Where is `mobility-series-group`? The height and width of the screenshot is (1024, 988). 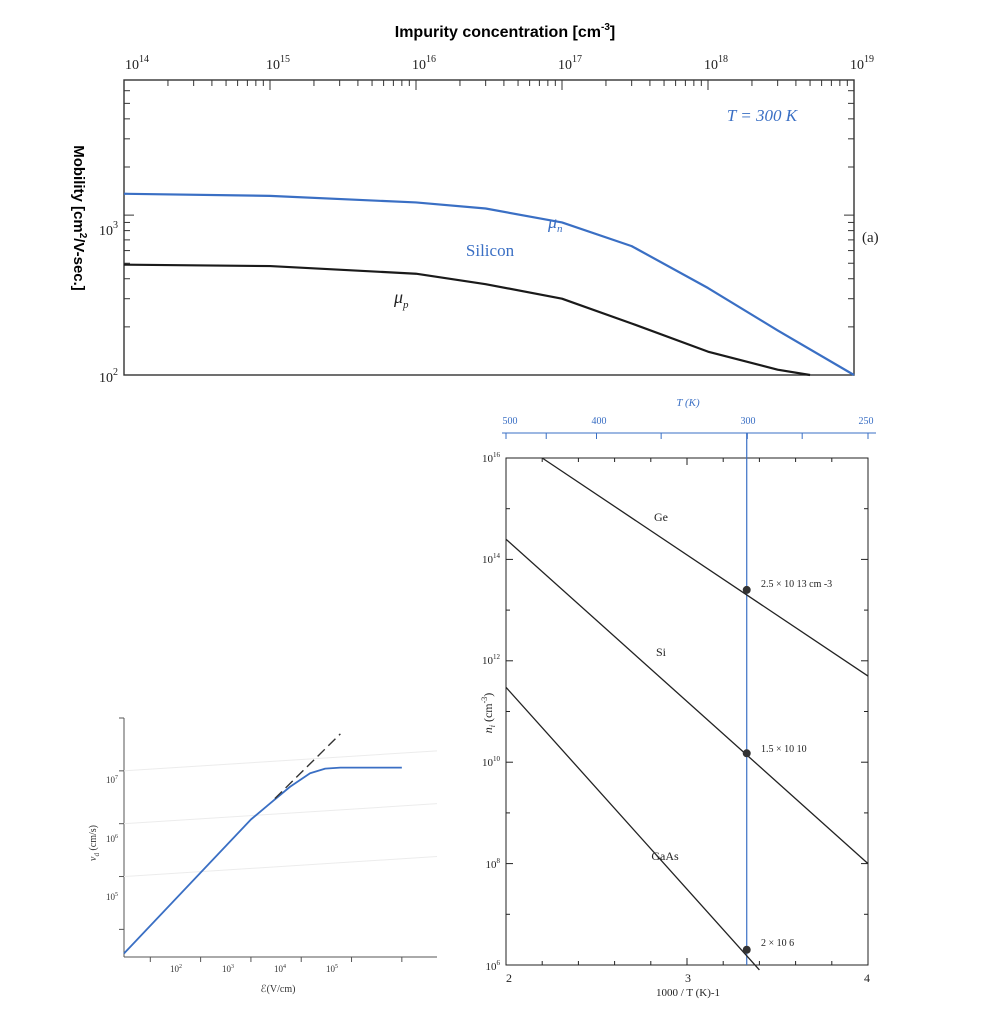 mobility-series-group is located at coordinates (489, 284).